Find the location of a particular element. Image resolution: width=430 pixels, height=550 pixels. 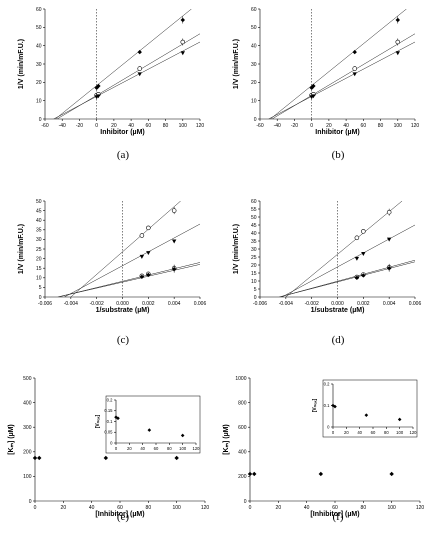

x-tick-label: 0 is located at coordinates (311, 126).